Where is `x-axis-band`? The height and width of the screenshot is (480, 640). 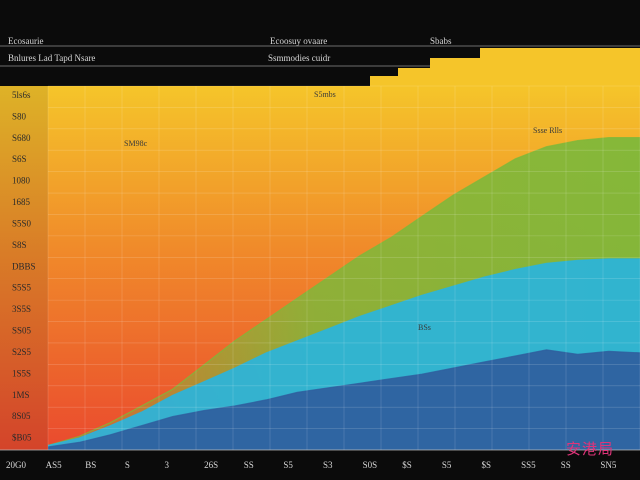 x-axis-band is located at coordinates (320, 465).